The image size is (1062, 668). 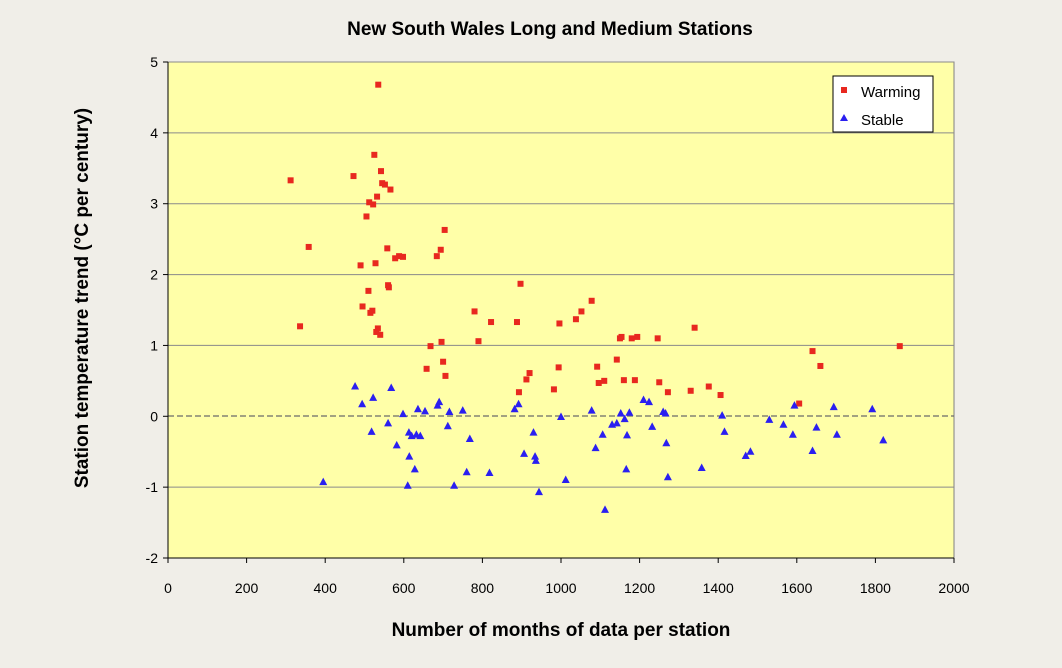 I want to click on legend-marker-stable, so click(x=844, y=117).